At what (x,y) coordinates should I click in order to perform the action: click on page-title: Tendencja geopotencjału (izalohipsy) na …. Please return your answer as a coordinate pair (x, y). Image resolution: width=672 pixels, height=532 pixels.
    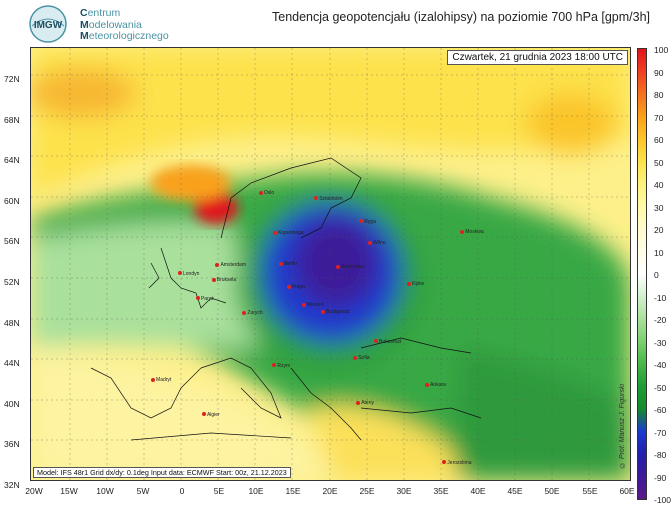
    Looking at the image, I should click on (461, 17).